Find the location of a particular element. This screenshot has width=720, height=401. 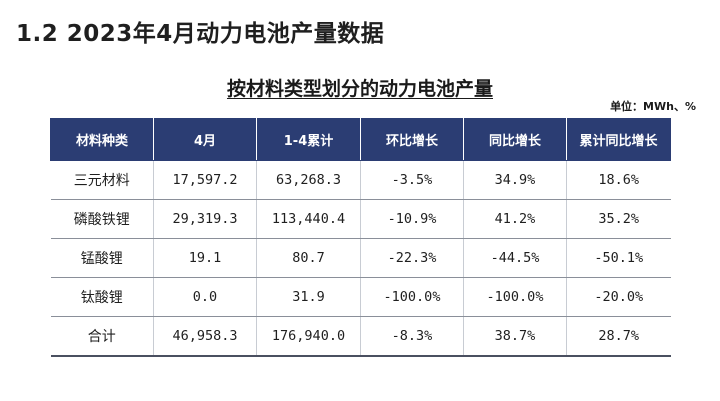

table-cell: 38.7% is located at coordinates (515, 336).